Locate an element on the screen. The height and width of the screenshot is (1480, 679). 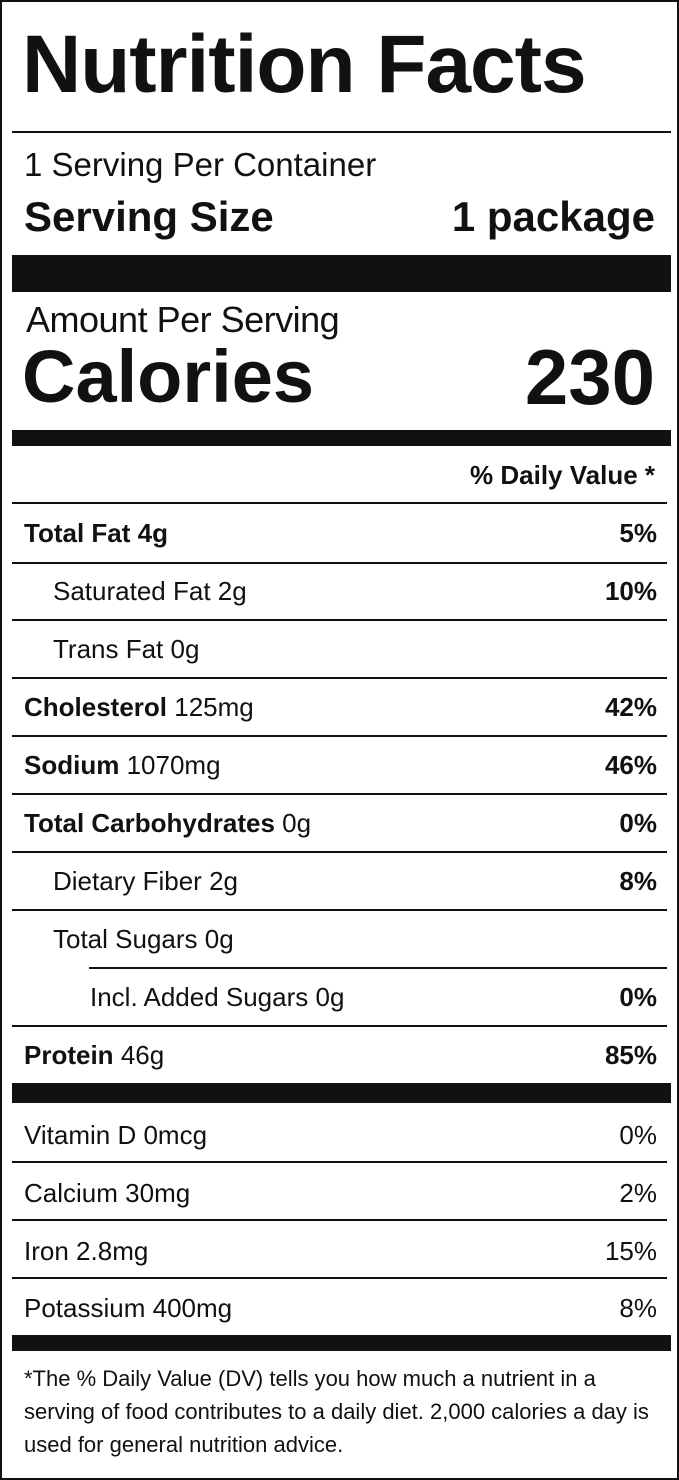
nutrient-dv: 42% is located at coordinates (630, 707).